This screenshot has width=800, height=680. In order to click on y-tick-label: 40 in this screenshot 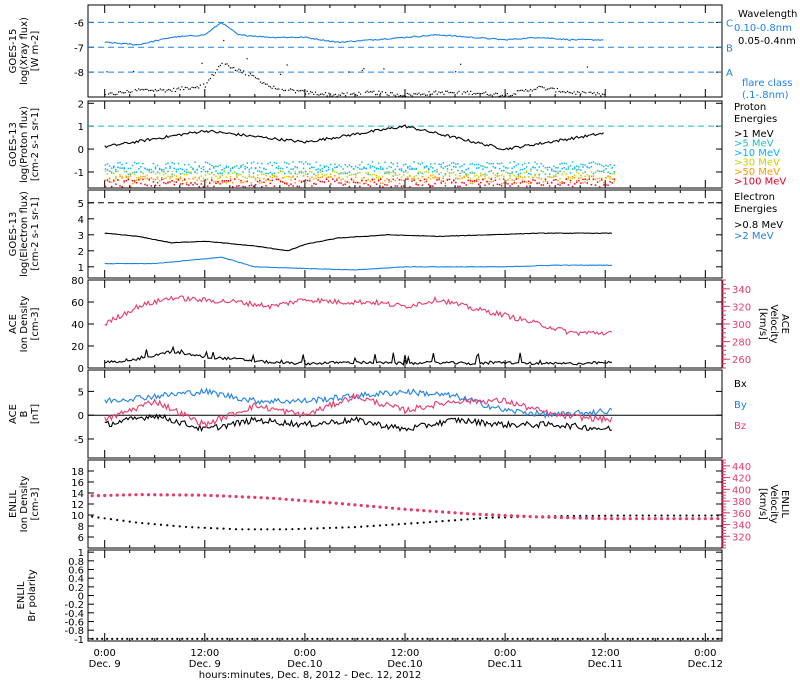, I will do `click(77, 325)`.